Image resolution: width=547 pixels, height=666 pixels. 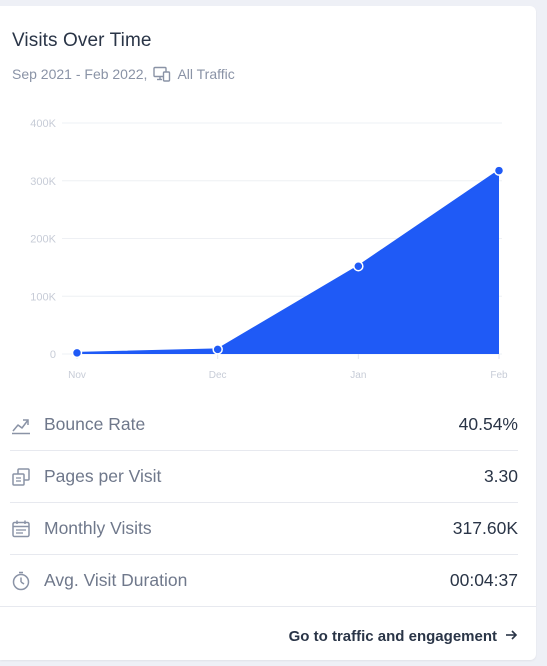 What do you see at coordinates (21, 581) in the screenshot?
I see `stopwatch-icon` at bounding box center [21, 581].